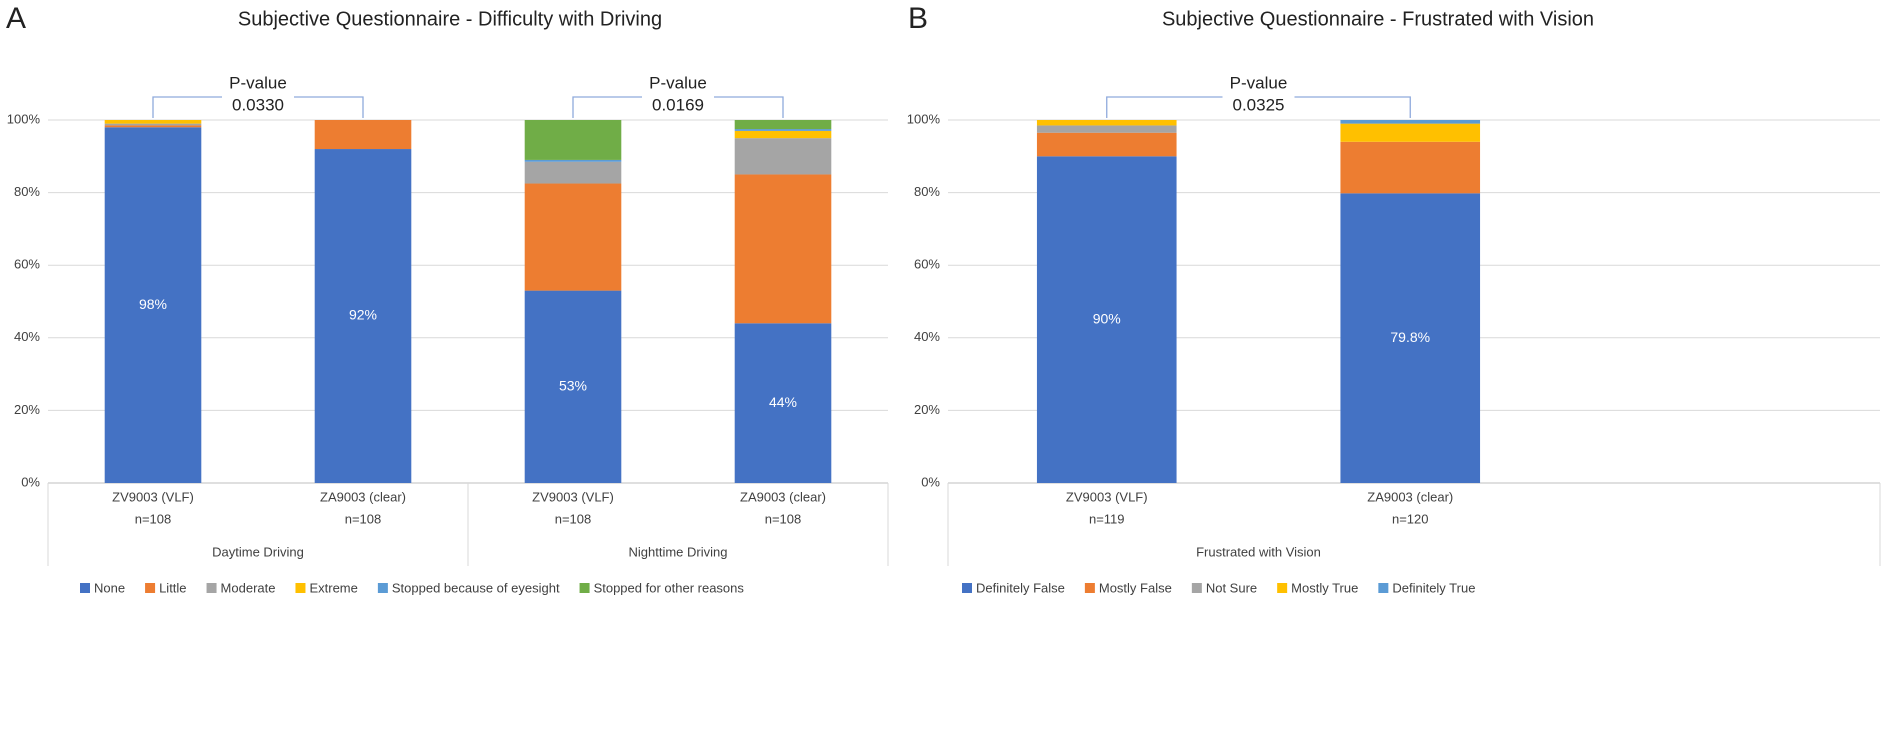 The height and width of the screenshot is (732, 1889). Describe the element at coordinates (1259, 104) in the screenshot. I see `p-value: 0.0325` at that location.